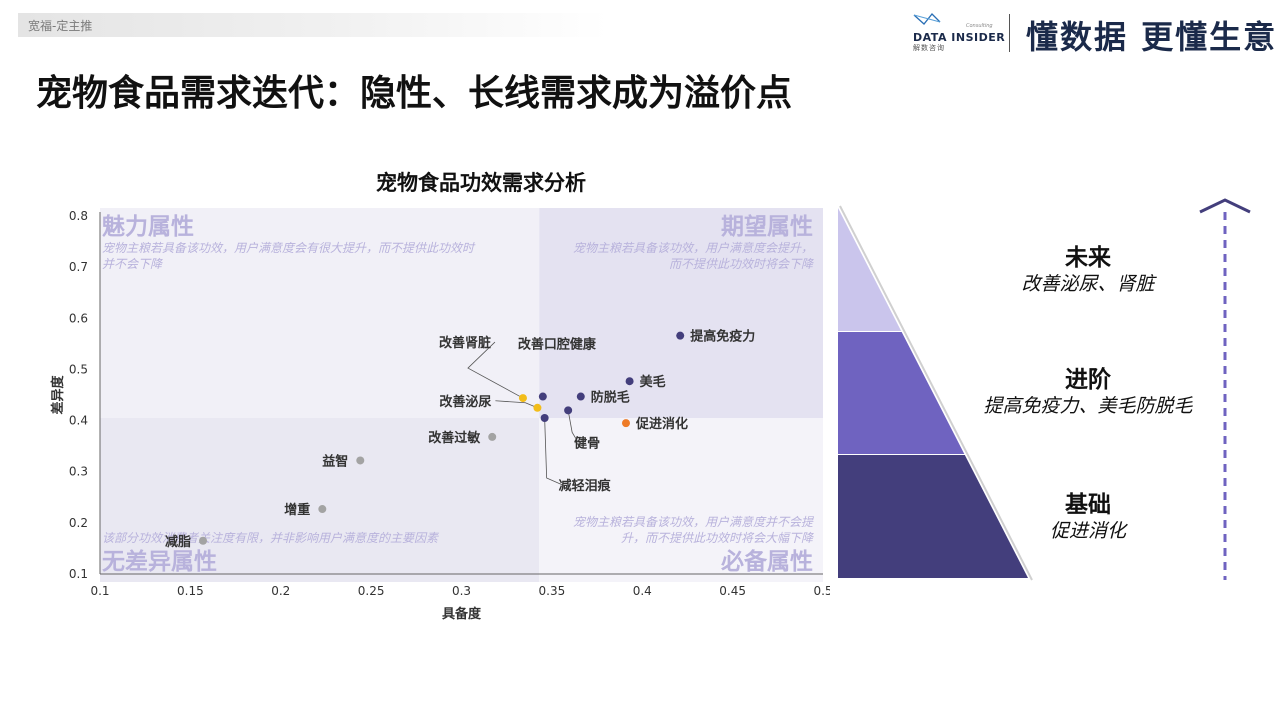 The width and height of the screenshot is (1280, 720). I want to click on y-tick-label: 0.5, so click(78, 369).